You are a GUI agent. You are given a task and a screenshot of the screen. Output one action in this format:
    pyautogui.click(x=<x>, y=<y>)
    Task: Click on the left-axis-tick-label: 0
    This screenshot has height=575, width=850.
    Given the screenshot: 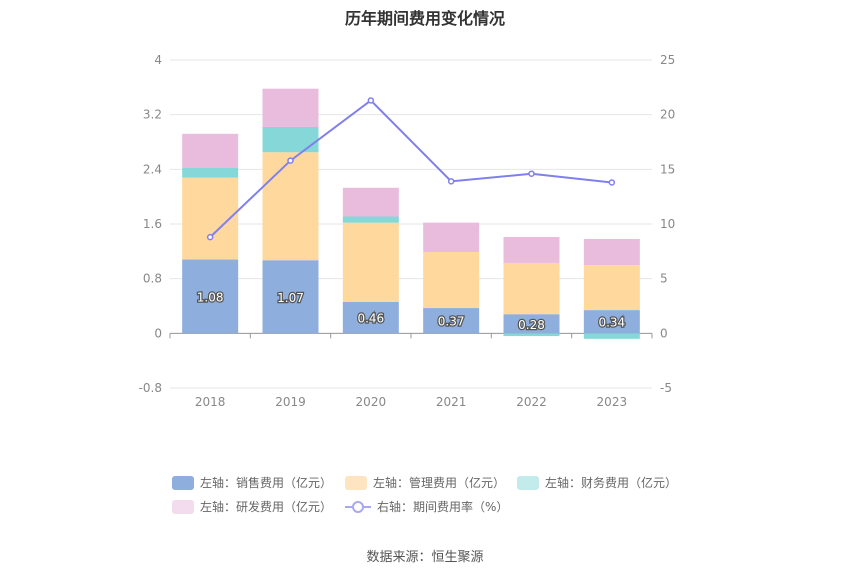 What is the action you would take?
    pyautogui.click(x=158, y=333)
    